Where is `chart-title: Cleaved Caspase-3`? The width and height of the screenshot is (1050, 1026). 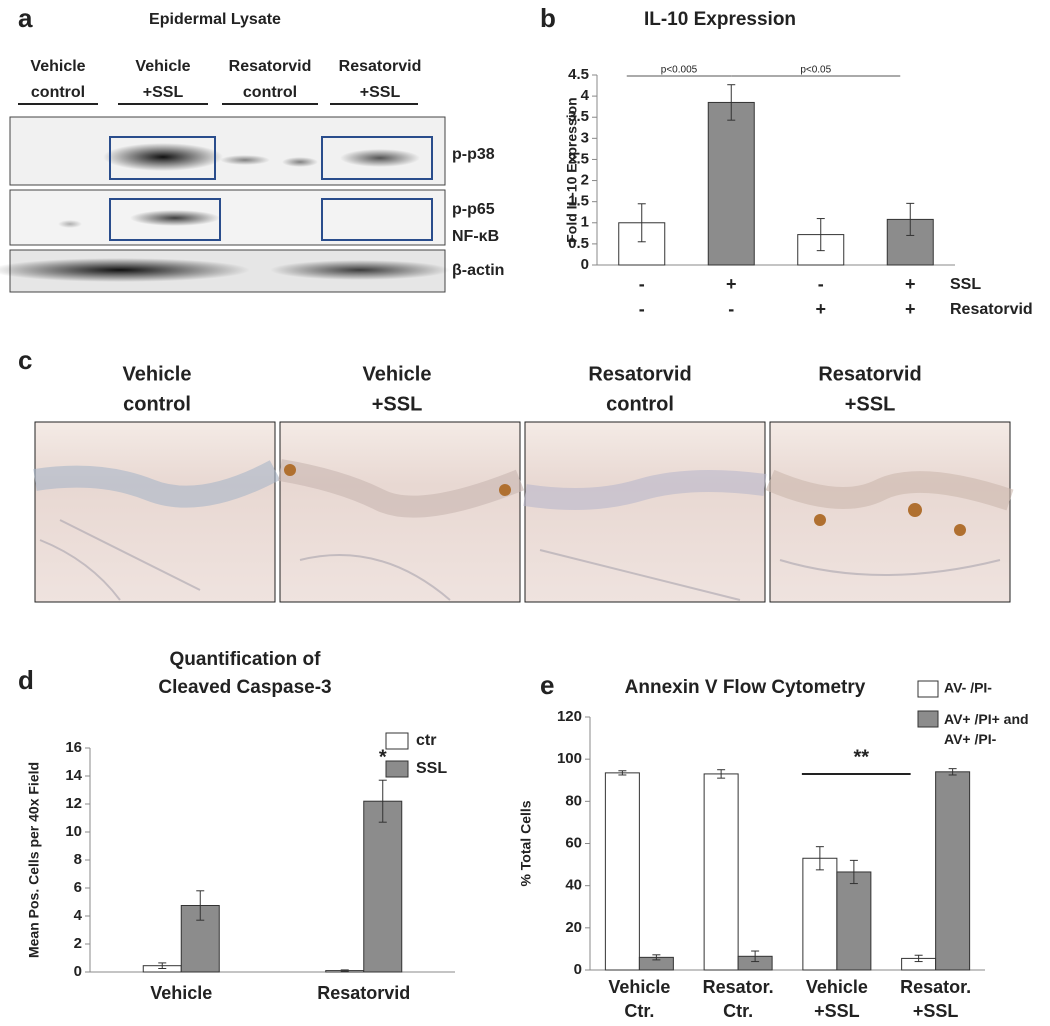
chart-title: Cleaved Caspase-3 is located at coordinates (244, 687).